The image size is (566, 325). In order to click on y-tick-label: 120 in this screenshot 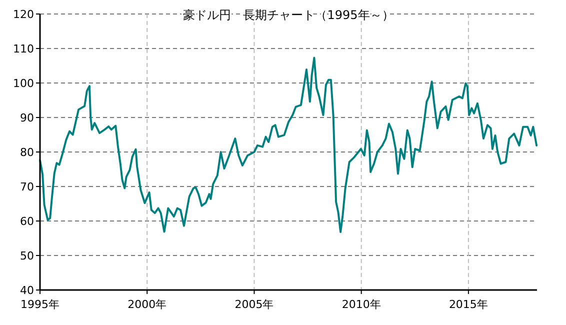, I will do `click(23, 14)`.